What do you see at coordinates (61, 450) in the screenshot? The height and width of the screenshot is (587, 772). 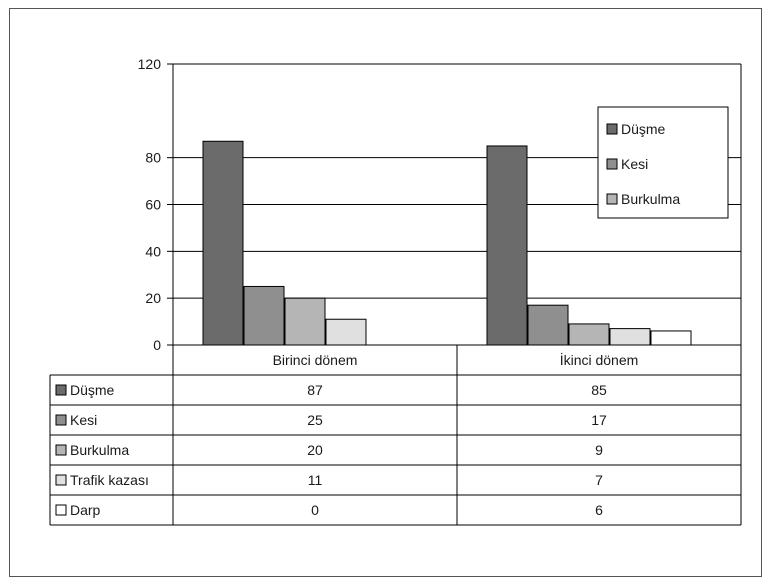 I see `table-key-burkulma` at bounding box center [61, 450].